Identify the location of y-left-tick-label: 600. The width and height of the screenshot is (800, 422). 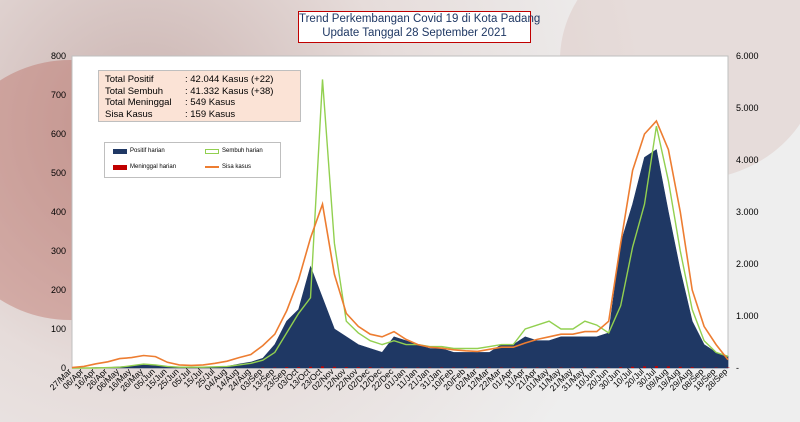
(58, 134).